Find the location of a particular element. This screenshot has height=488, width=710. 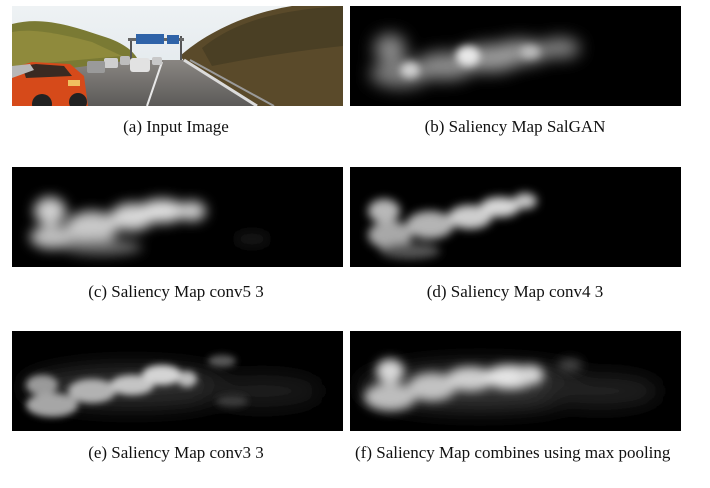

input-image is located at coordinates (177, 56).